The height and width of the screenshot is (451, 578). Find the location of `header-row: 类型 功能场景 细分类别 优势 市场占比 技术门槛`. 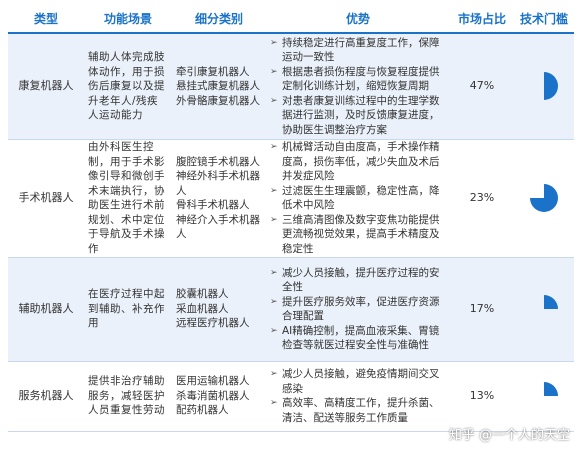

header-row: 类型 功能场景 细分类别 优势 市场占比 技术门槛 is located at coordinates (291, 19).